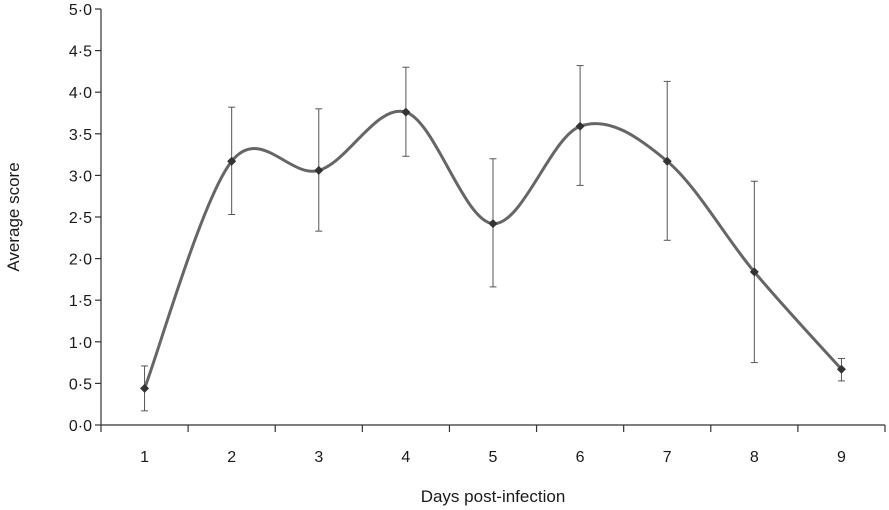  What do you see at coordinates (841, 457) in the screenshot?
I see `x-tick-label: 9` at bounding box center [841, 457].